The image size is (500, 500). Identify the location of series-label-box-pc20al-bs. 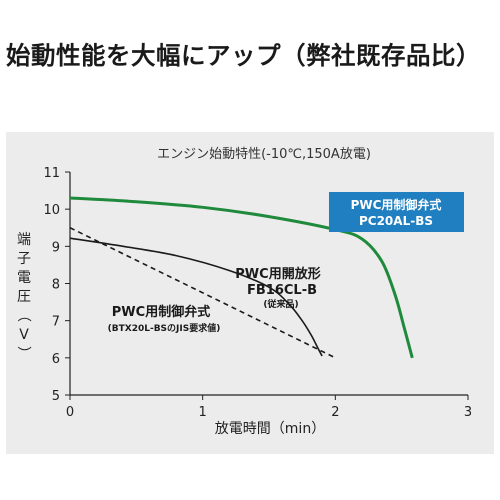
(396, 212).